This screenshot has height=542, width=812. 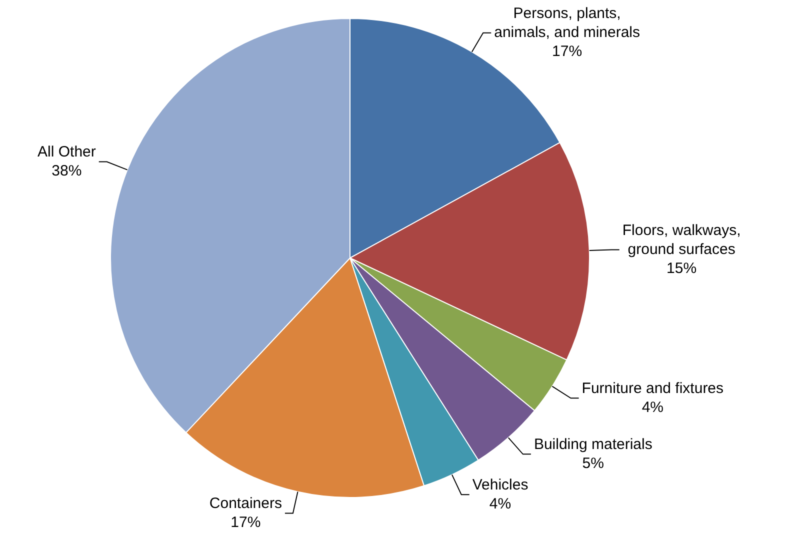 What do you see at coordinates (653, 388) in the screenshot?
I see `slice-label: Furniture and fixtures` at bounding box center [653, 388].